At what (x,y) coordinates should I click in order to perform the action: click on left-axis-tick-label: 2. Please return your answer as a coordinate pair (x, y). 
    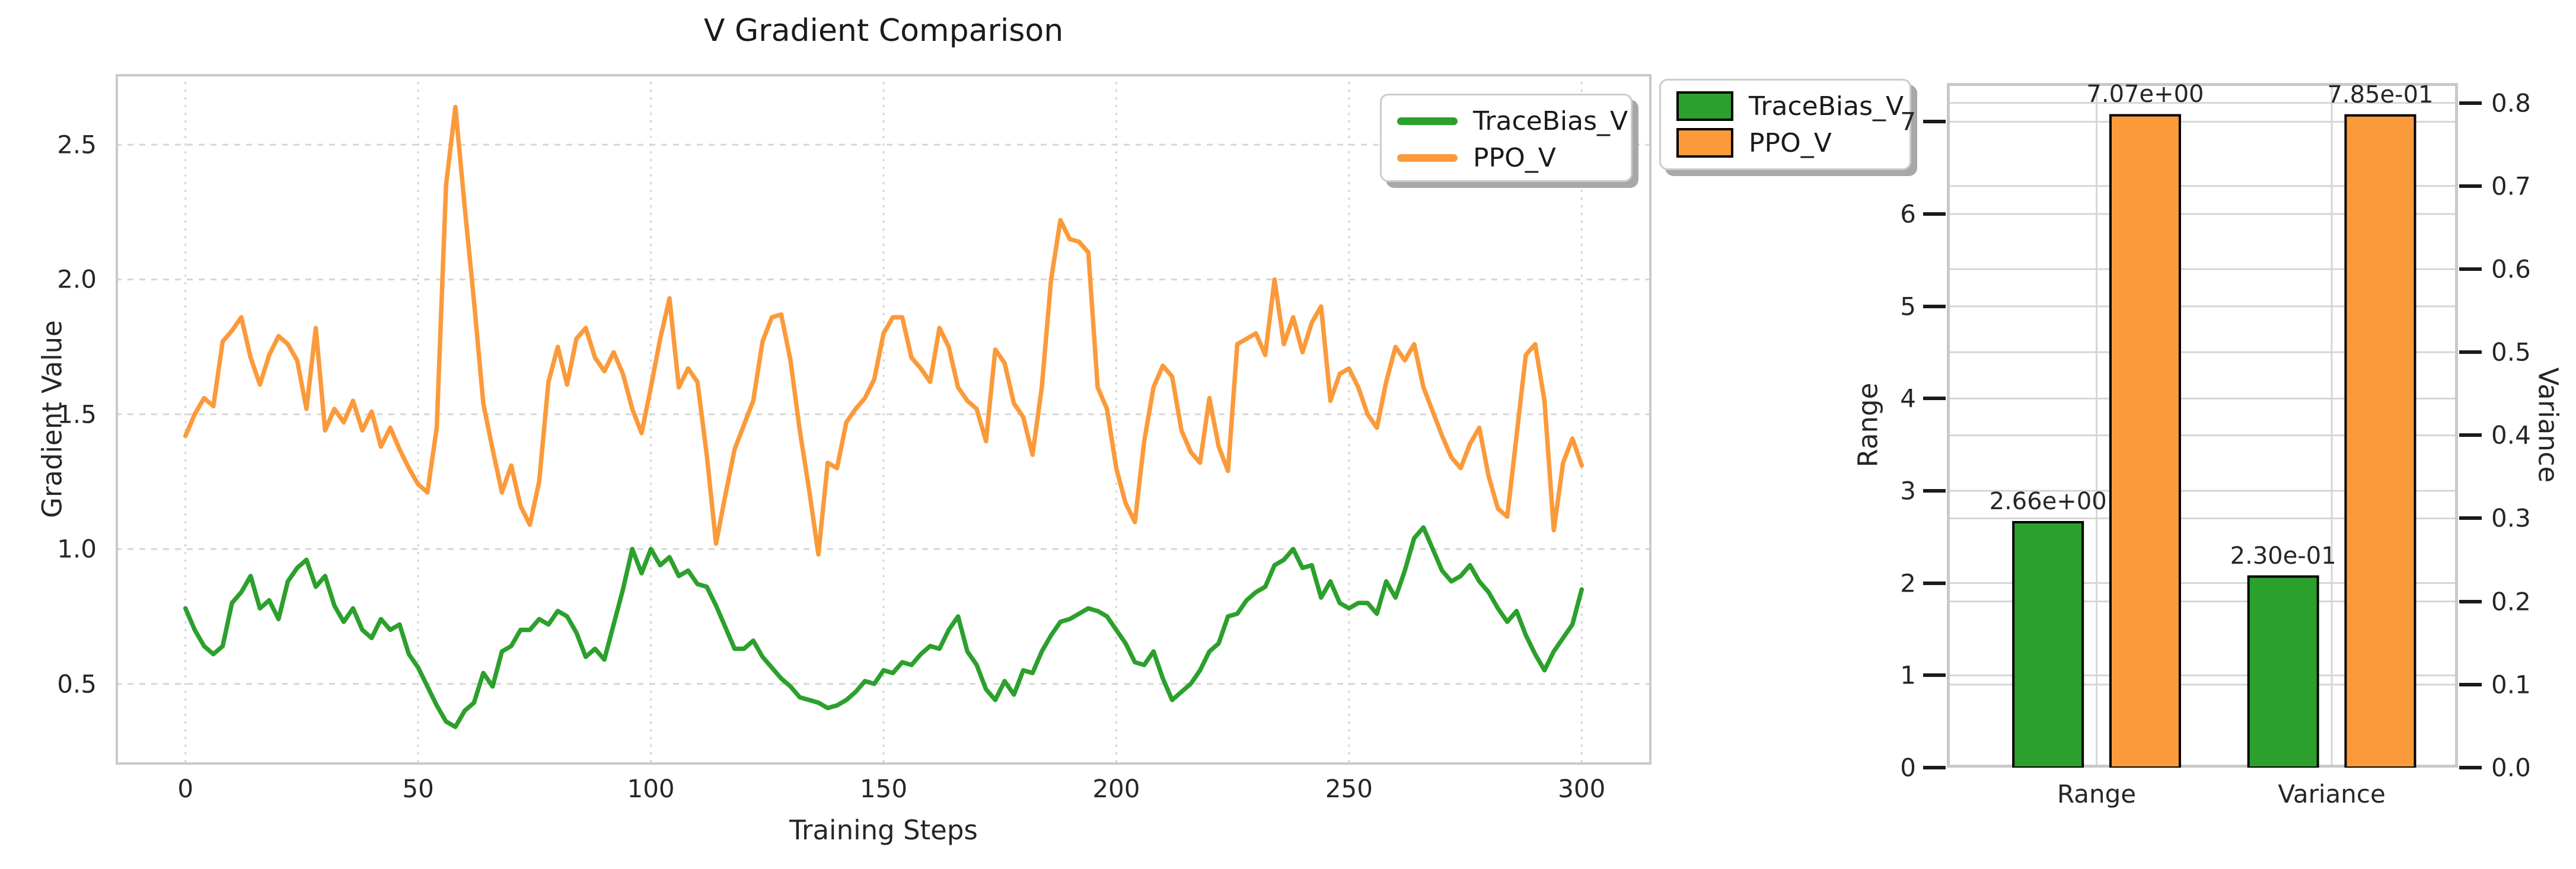
    Looking at the image, I should click on (1908, 583).